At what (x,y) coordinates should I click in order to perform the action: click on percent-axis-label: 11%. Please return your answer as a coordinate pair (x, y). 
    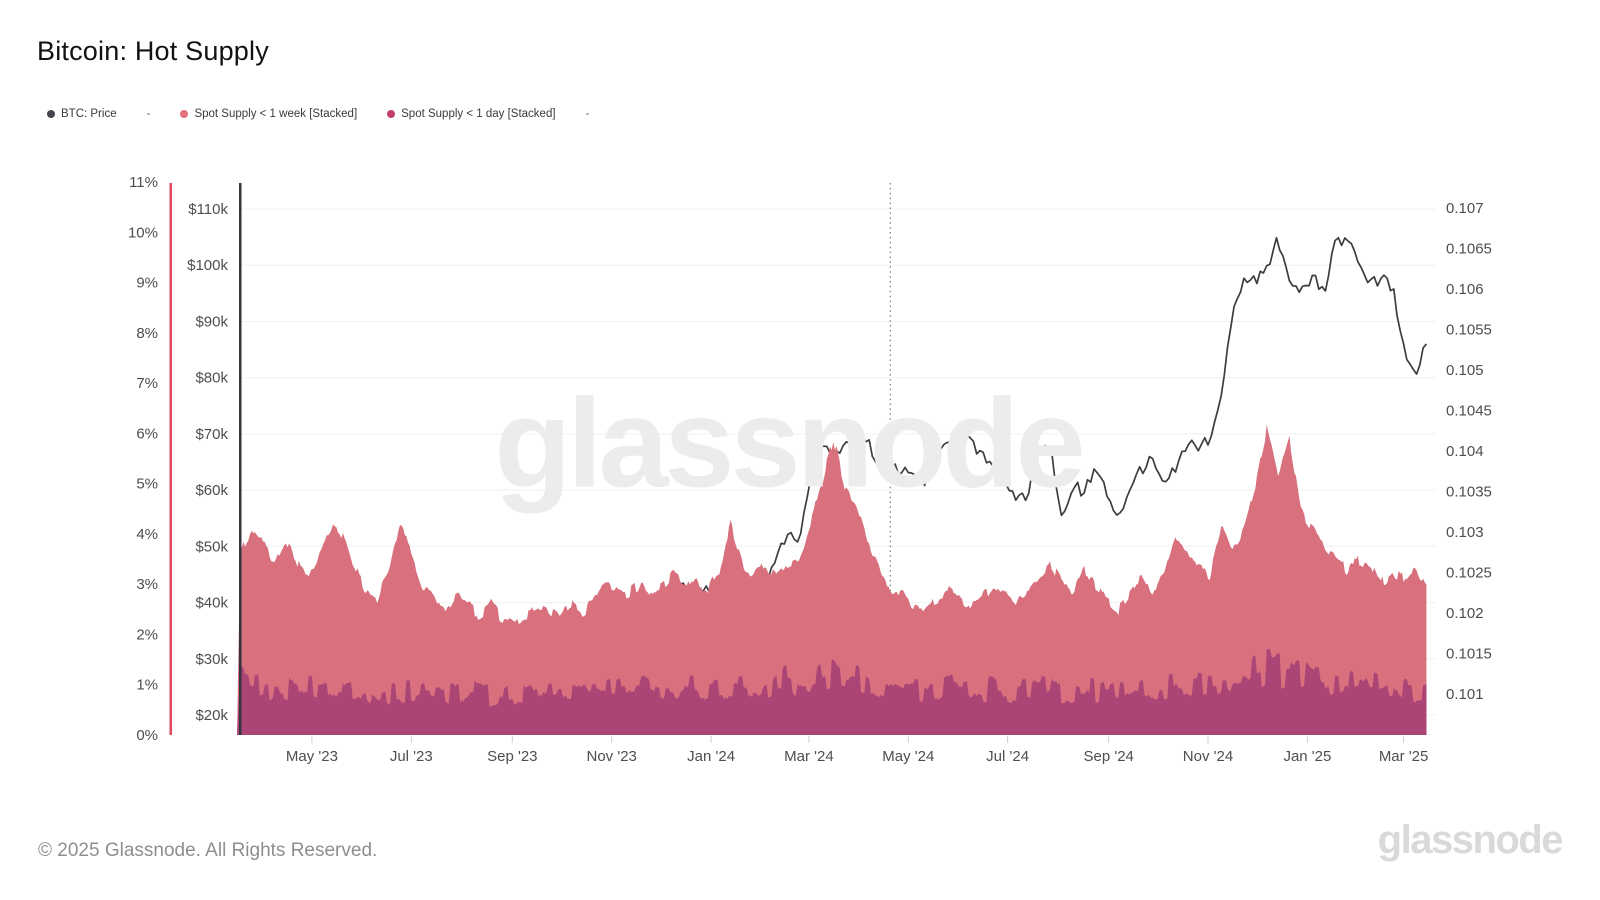
    Looking at the image, I should click on (143, 182).